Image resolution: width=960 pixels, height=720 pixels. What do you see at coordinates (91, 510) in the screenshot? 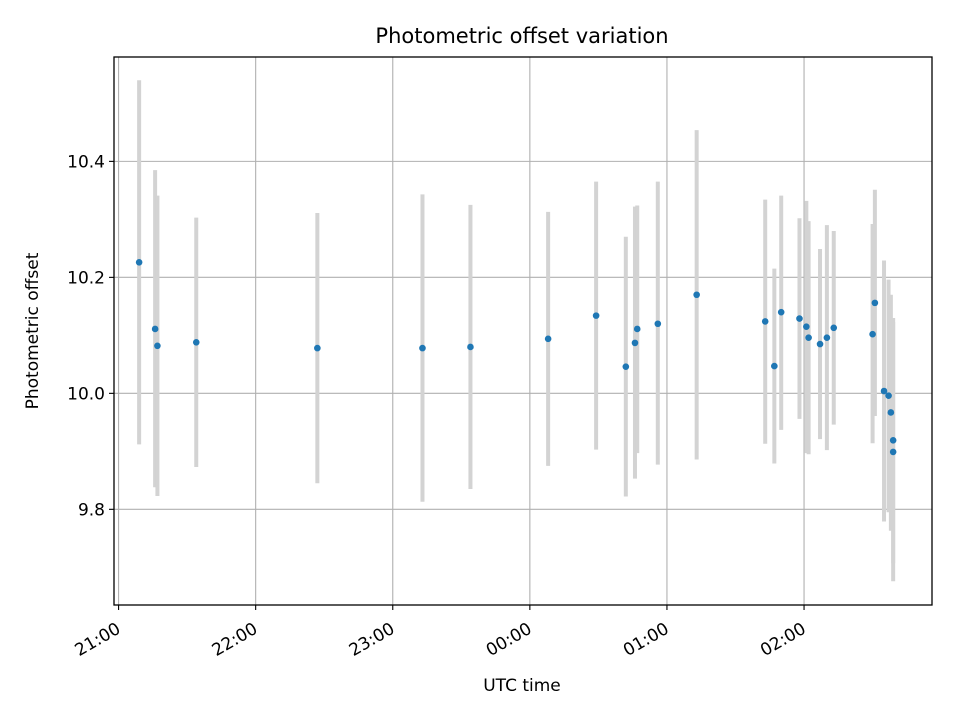
I see `y-tick-label: 9.8` at bounding box center [91, 510].